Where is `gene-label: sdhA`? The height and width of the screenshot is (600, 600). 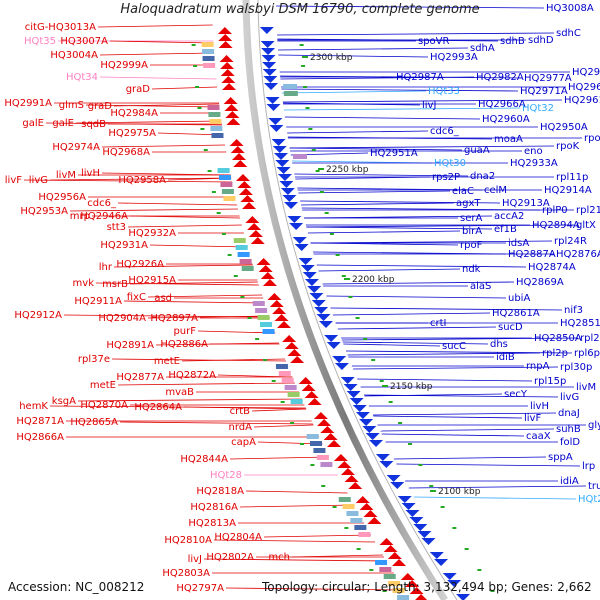
gene-label: sdhA is located at coordinates (482, 48).